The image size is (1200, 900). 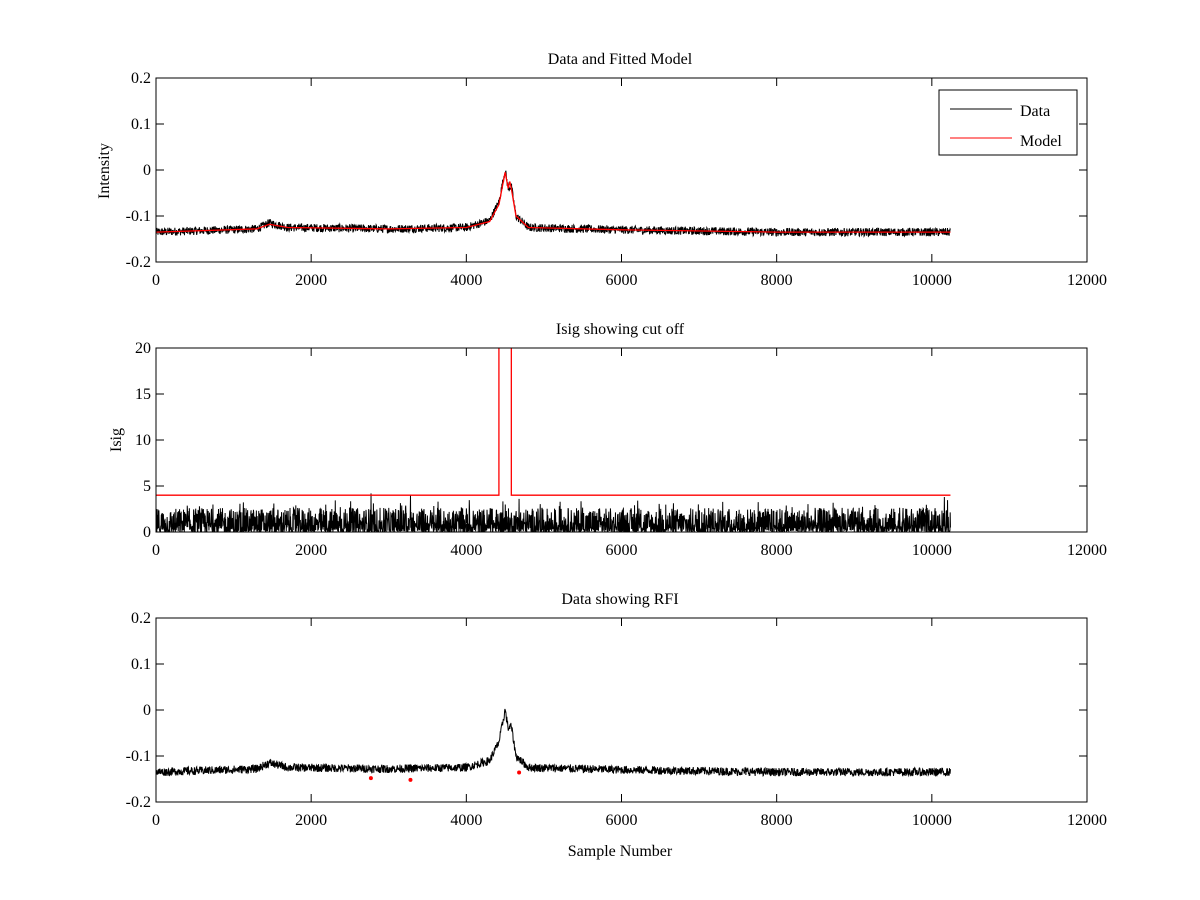 What do you see at coordinates (143, 348) in the screenshot?
I see `y-tick-label: 20` at bounding box center [143, 348].